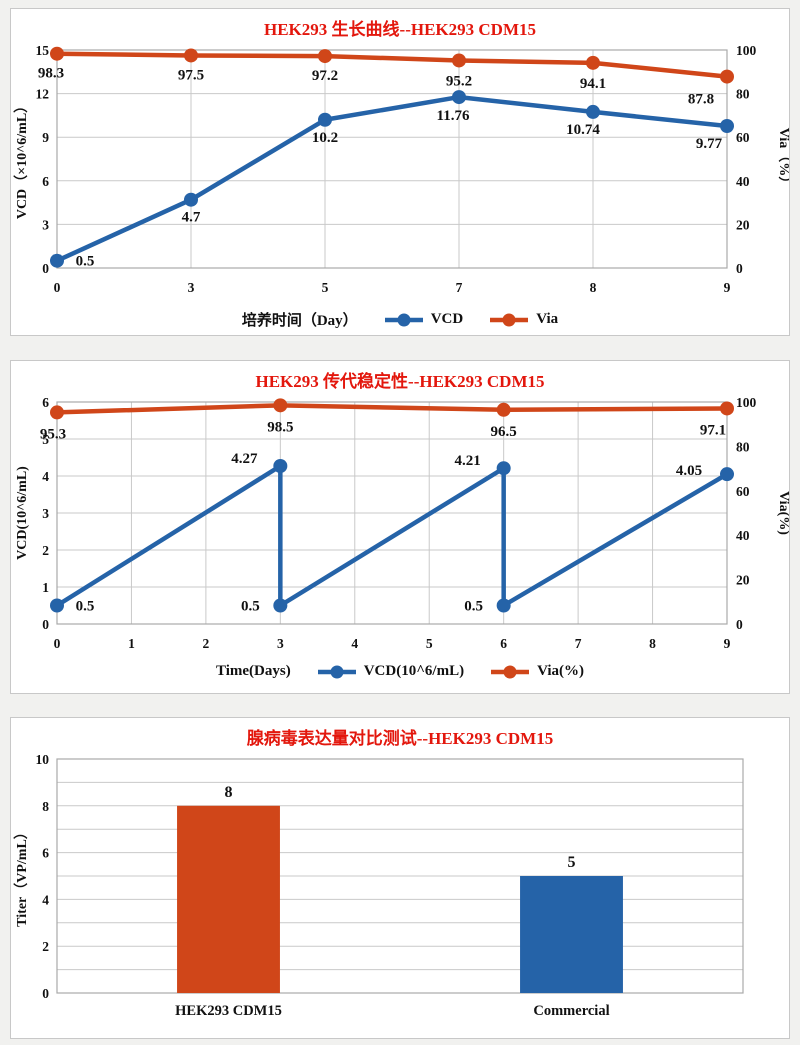  Describe the element at coordinates (45, 550) in the screenshot. I see `left-axis-tick: 2` at that location.